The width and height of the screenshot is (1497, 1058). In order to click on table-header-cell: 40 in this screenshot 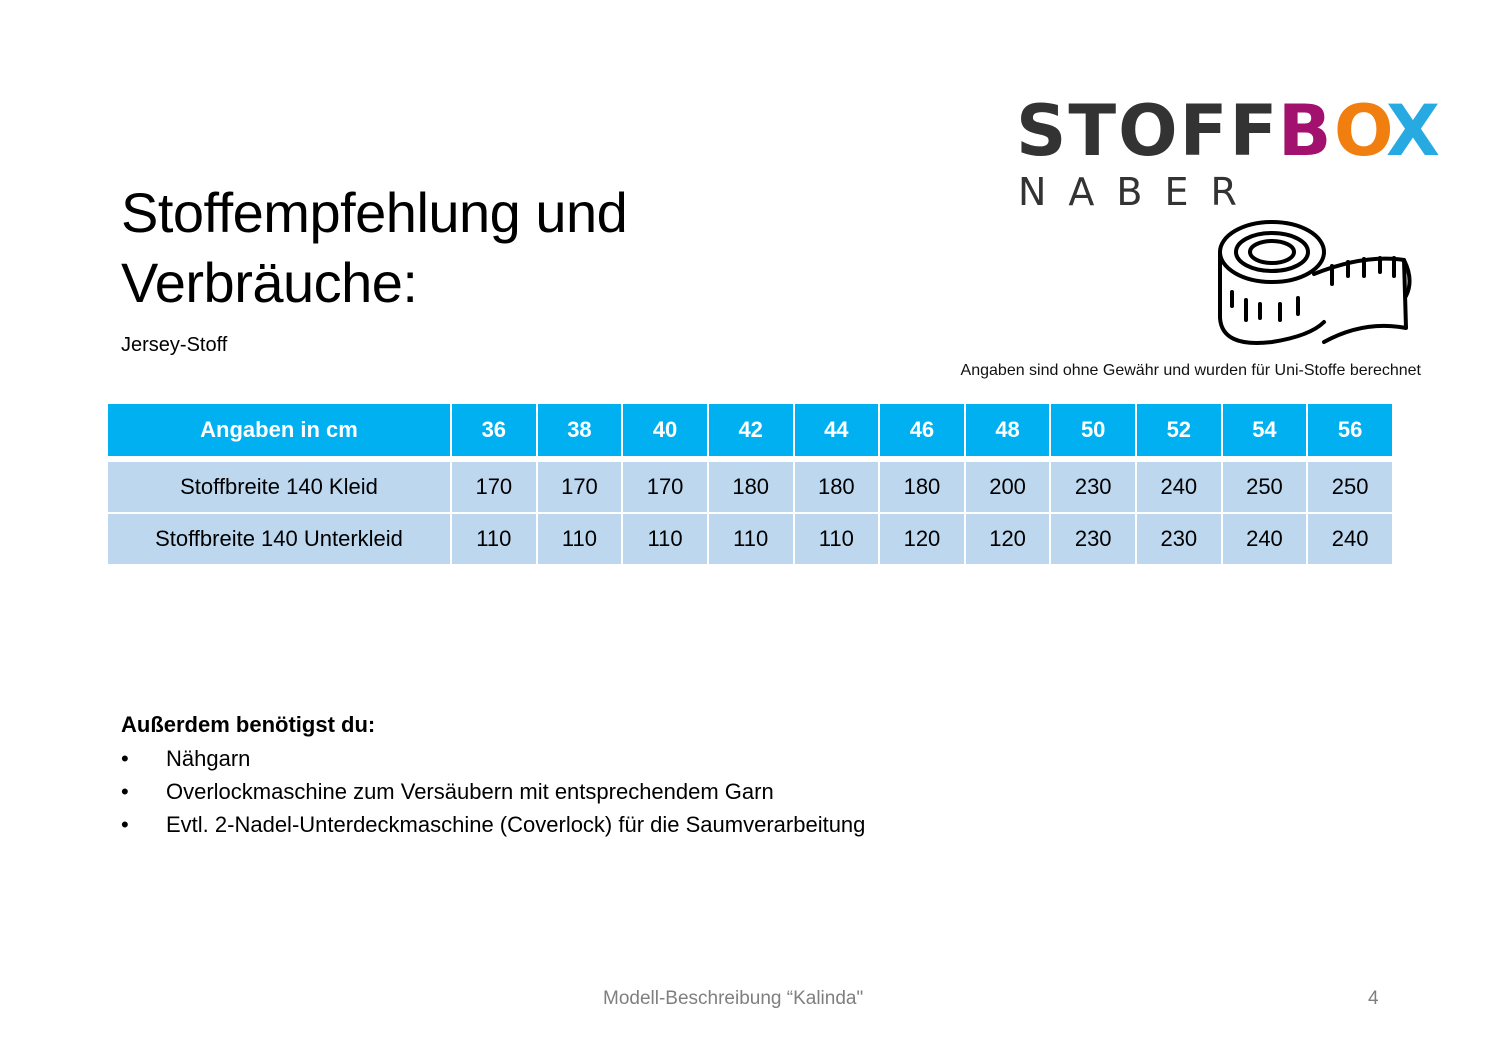, I will do `click(665, 430)`.